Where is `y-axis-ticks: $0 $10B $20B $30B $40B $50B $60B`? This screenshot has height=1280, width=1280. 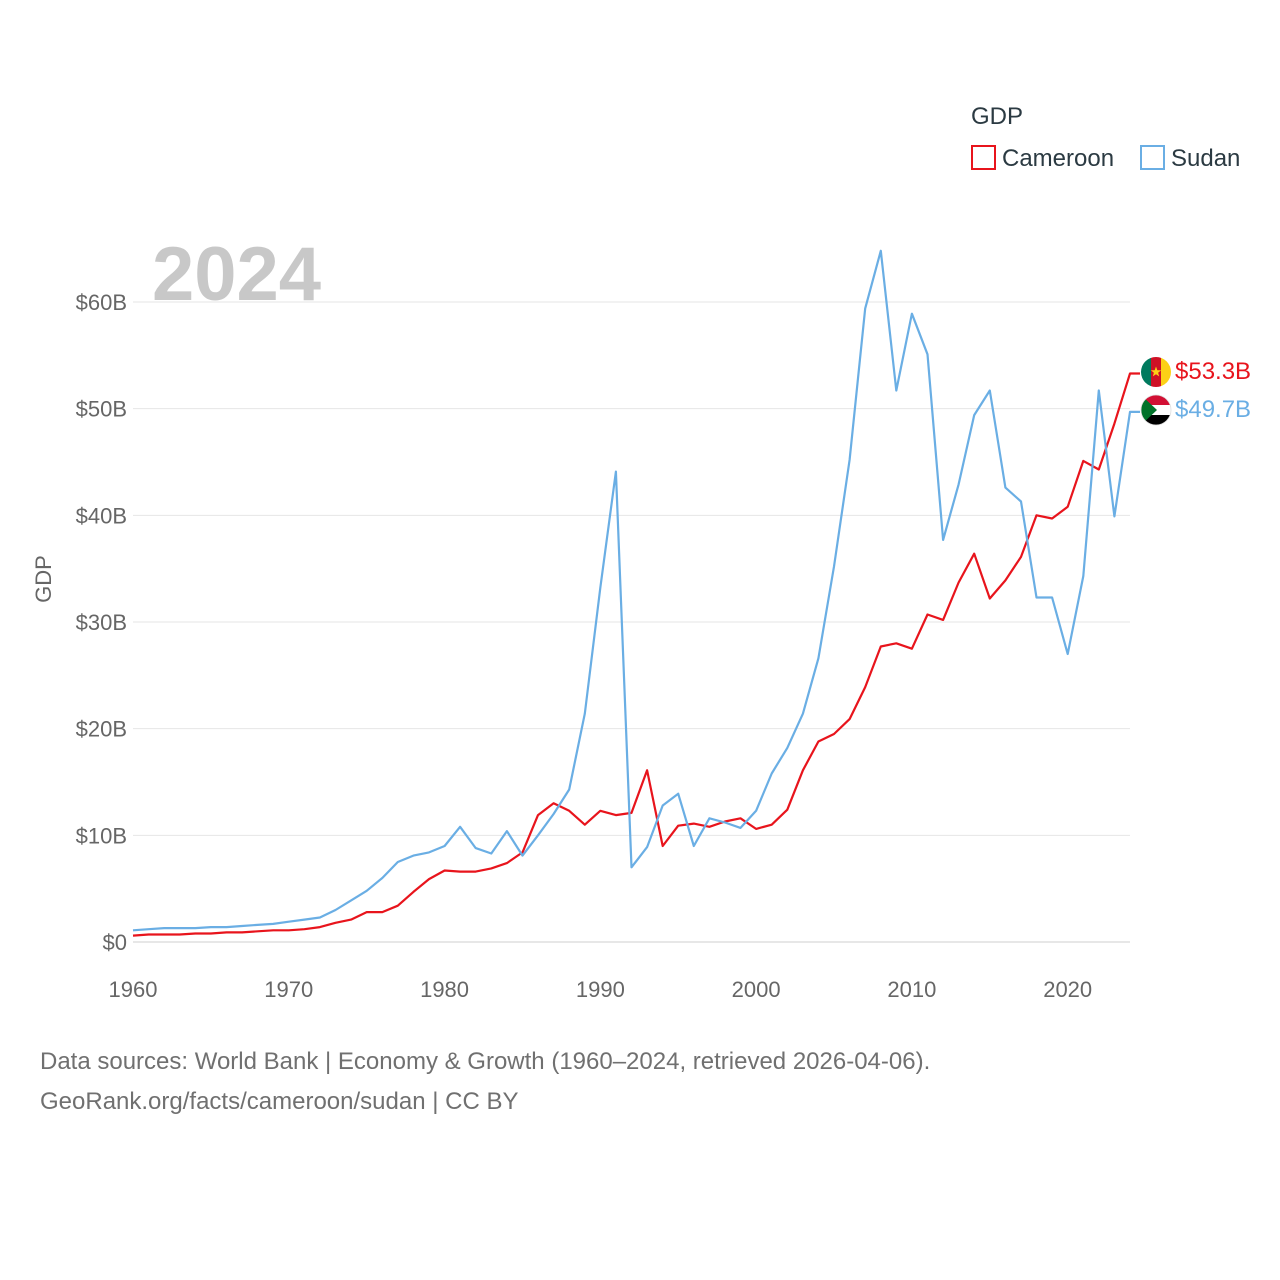
y-axis-ticks: $0 $10B $20B $30B $40B $50B $60B is located at coordinates (101, 622).